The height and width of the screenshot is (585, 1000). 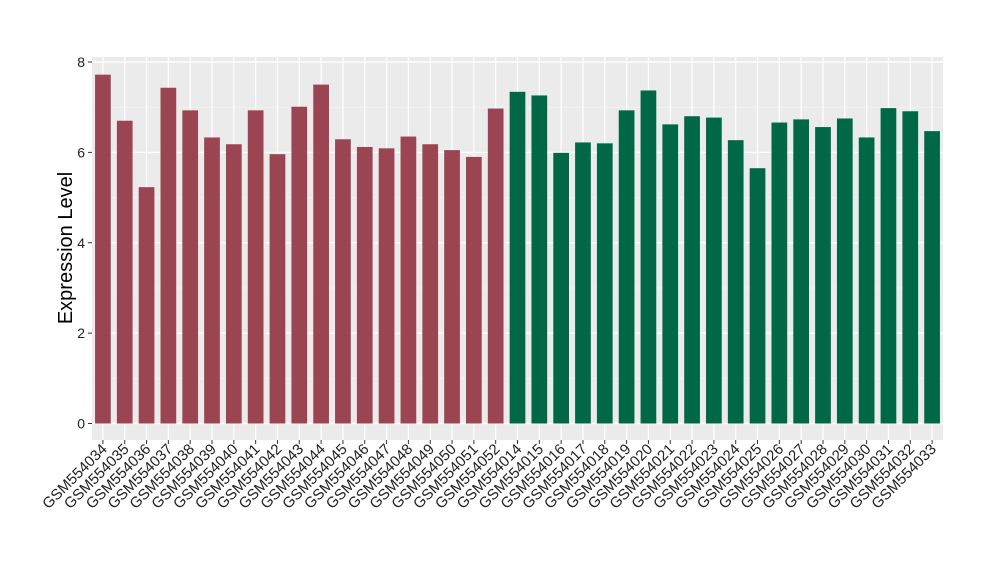 What do you see at coordinates (430, 284) in the screenshot?
I see `bar-GSM554049` at bounding box center [430, 284].